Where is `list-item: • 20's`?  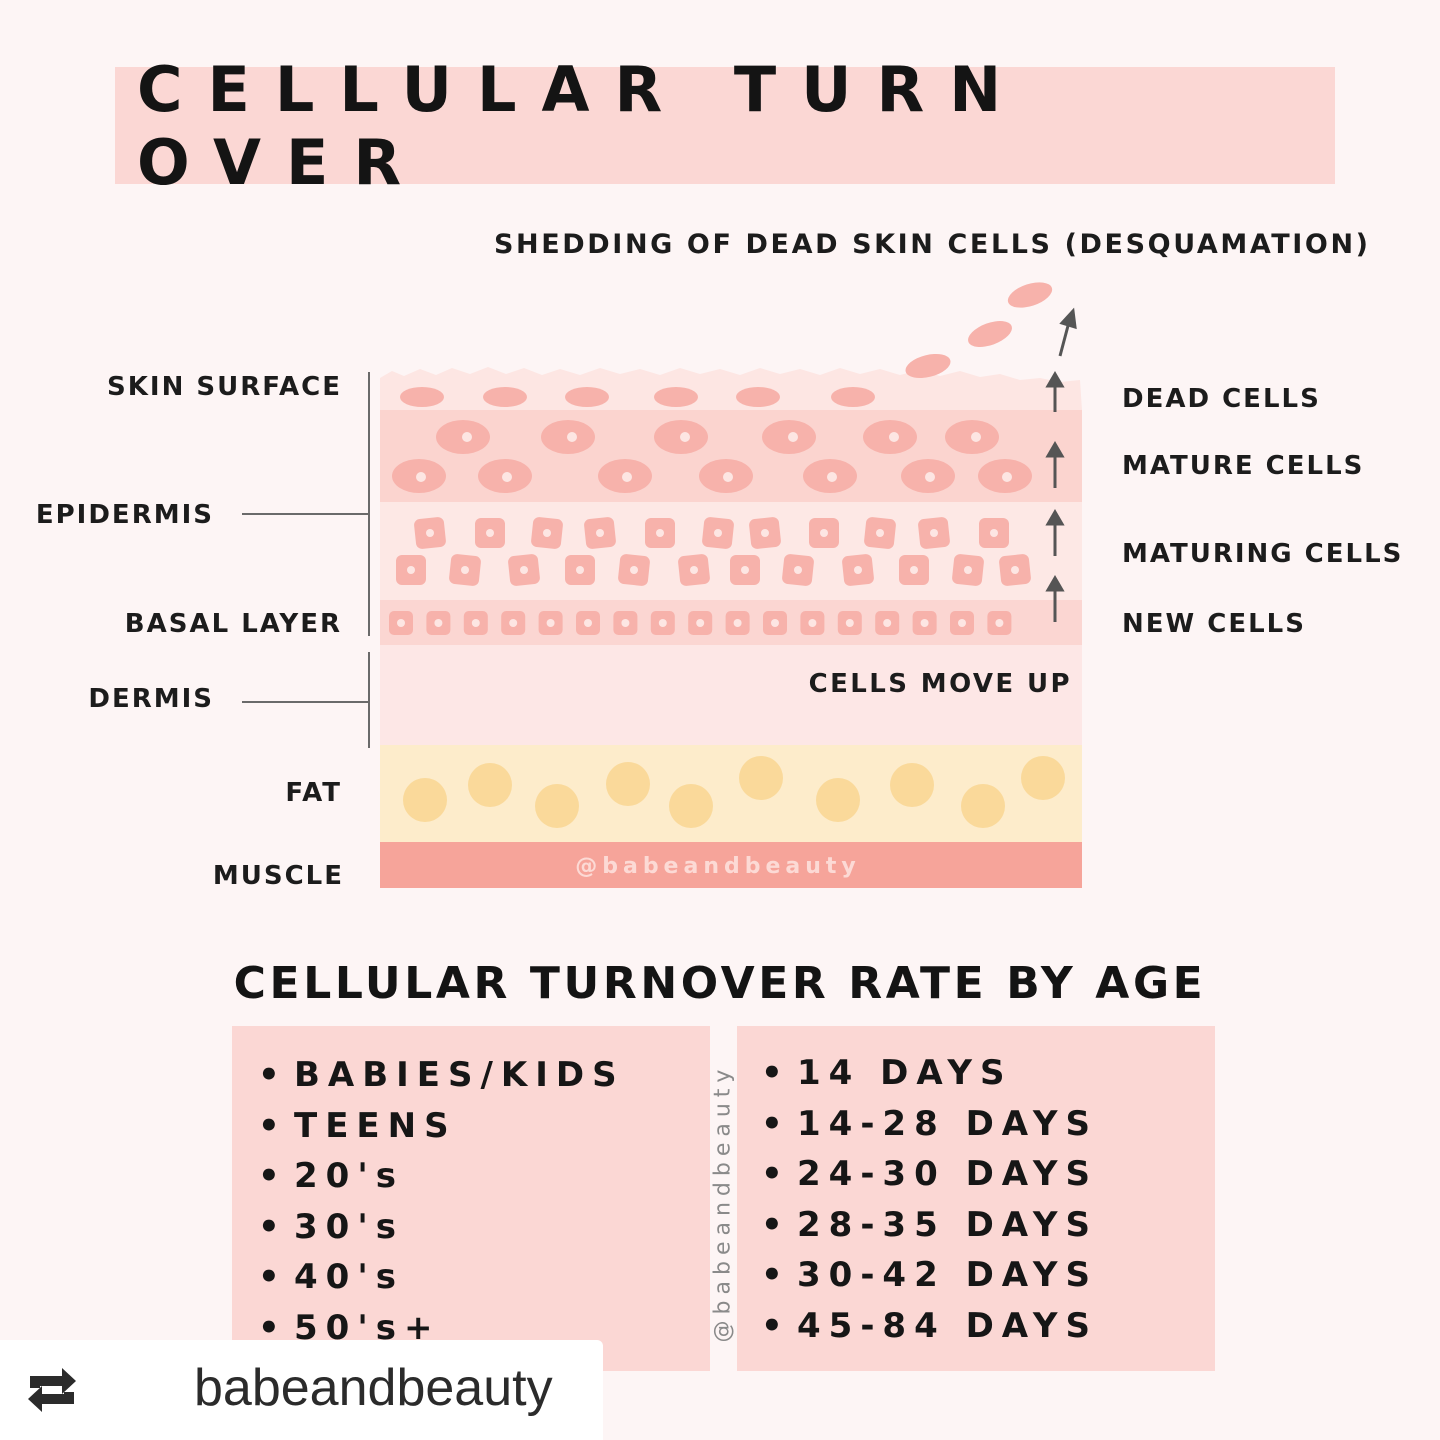
list-item: • 20's is located at coordinates (331, 1176).